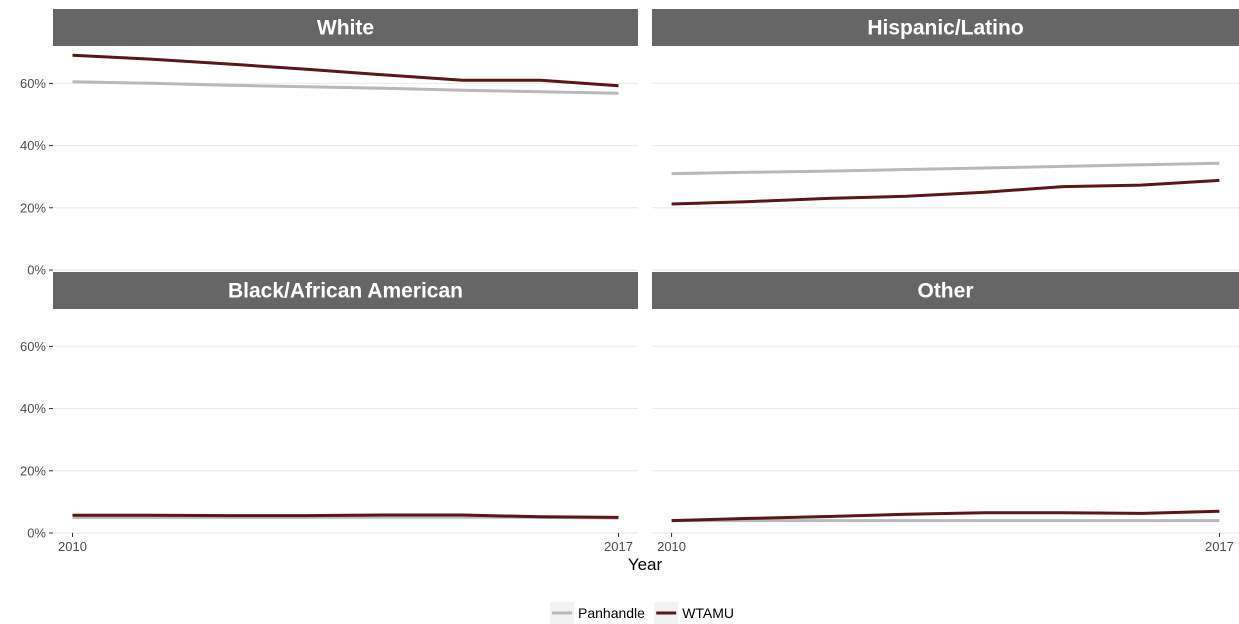 The width and height of the screenshot is (1239, 624). Describe the element at coordinates (645, 564) in the screenshot. I see `x-axis-title: Year` at that location.